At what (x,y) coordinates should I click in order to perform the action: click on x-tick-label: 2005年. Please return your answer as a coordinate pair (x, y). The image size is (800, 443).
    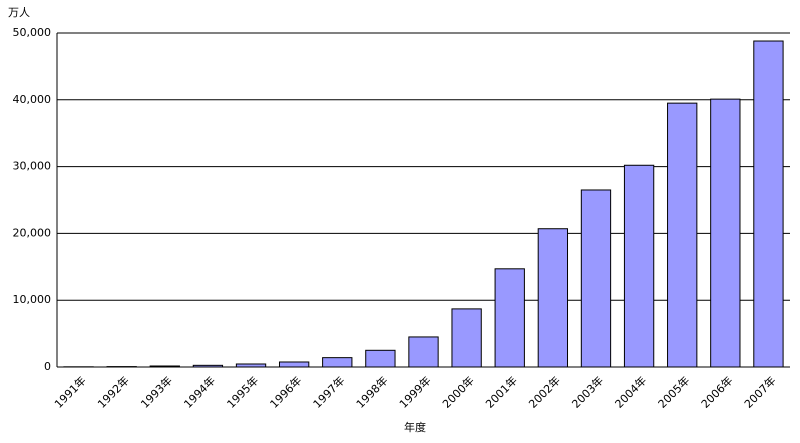
    Looking at the image, I should click on (673, 391).